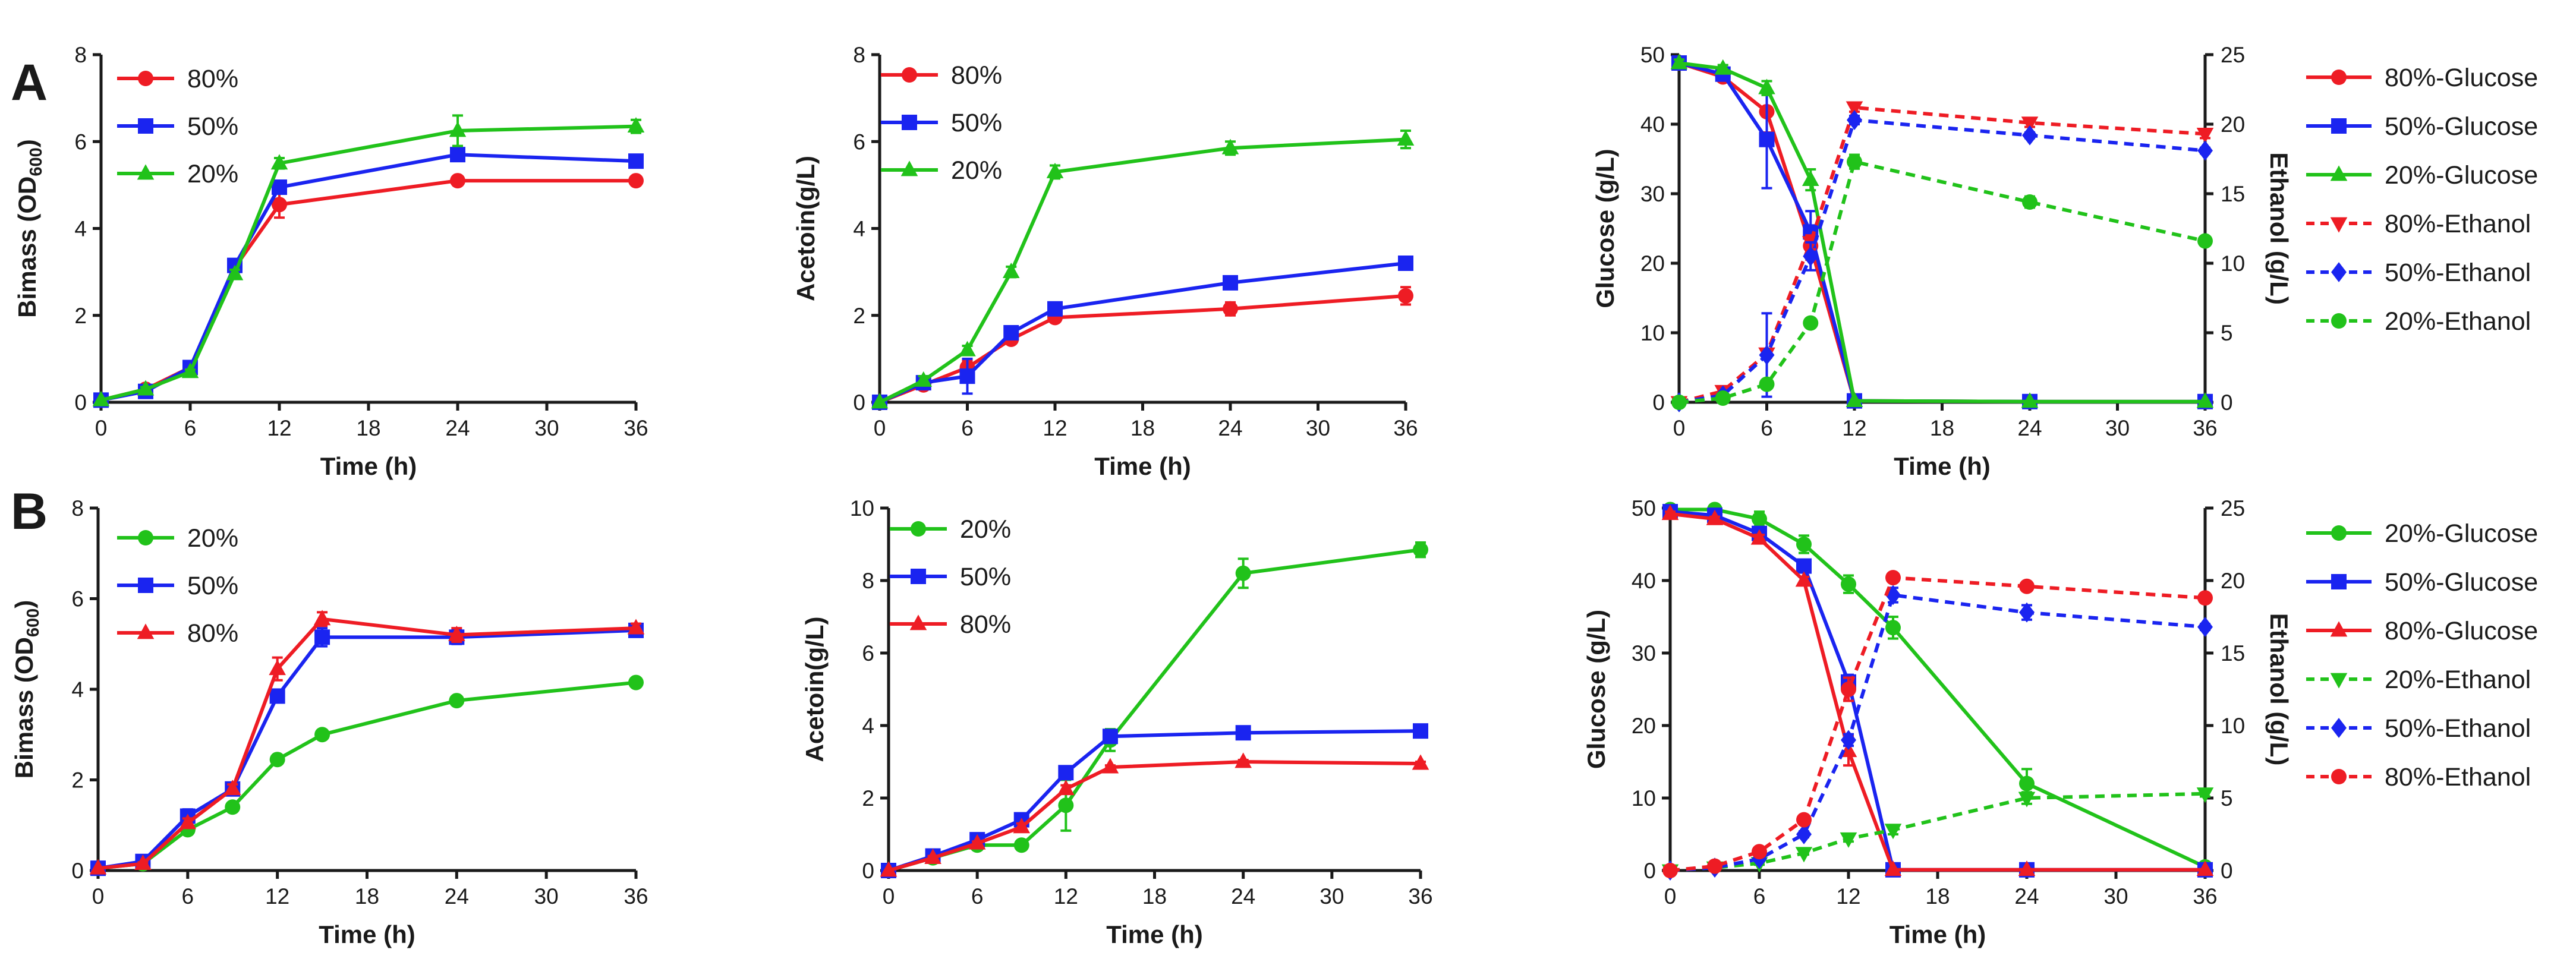 This screenshot has height=965, width=2576. What do you see at coordinates (2422, 533) in the screenshot?
I see `legend-entry: 20%-Glucose` at bounding box center [2422, 533].